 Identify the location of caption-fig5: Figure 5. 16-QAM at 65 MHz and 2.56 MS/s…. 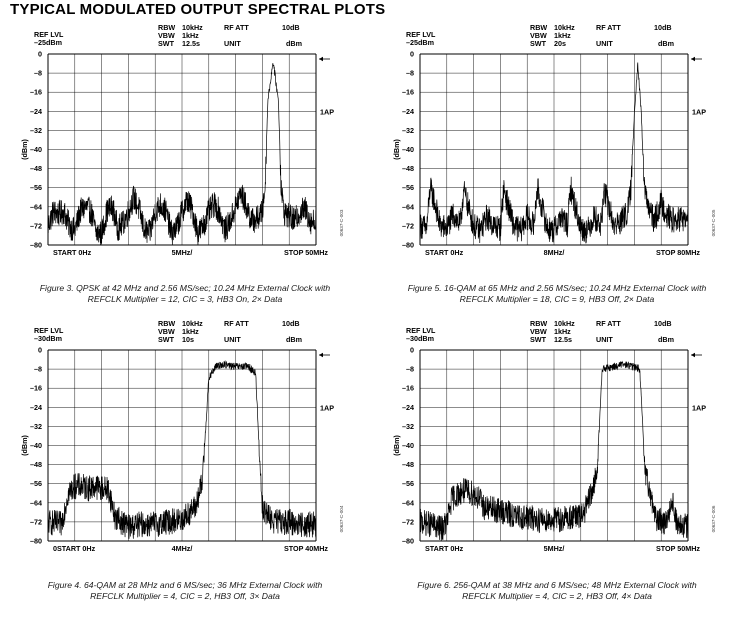
(557, 294).